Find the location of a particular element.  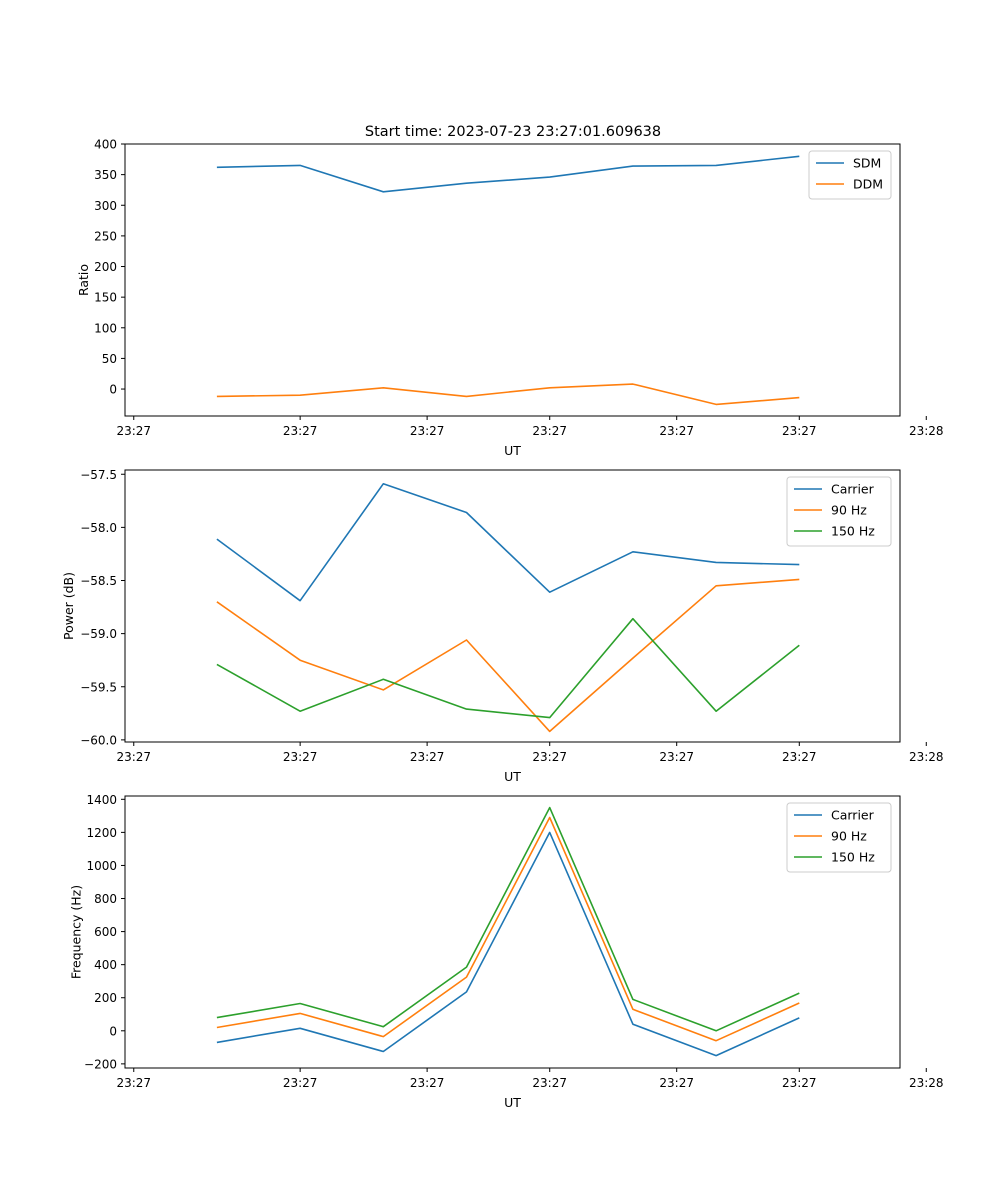

y-tick-label: 600 is located at coordinates (105, 932).